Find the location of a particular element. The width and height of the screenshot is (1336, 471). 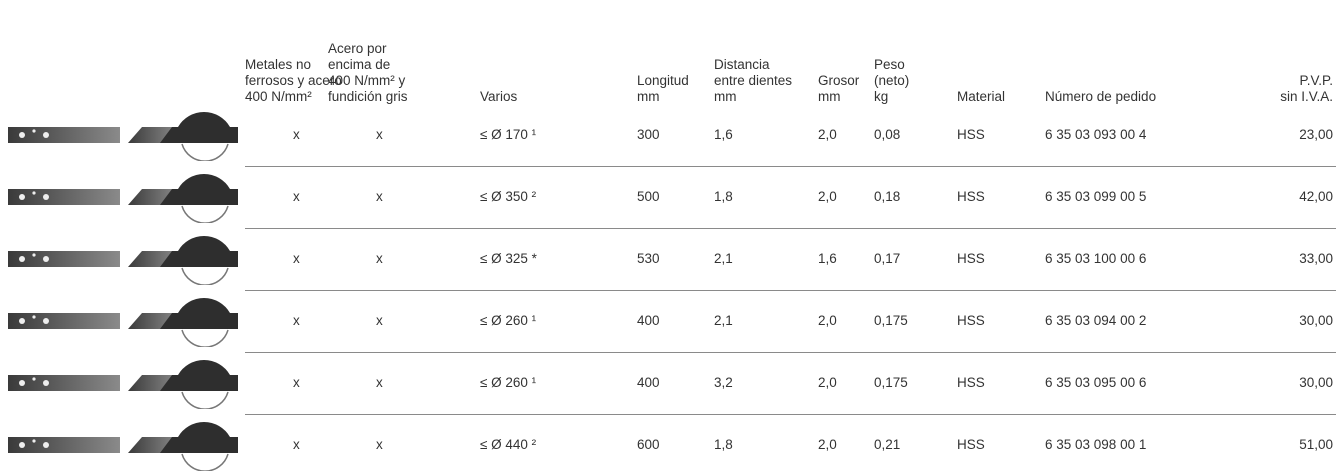

table-cell: 23,00 is located at coordinates (1316, 134).